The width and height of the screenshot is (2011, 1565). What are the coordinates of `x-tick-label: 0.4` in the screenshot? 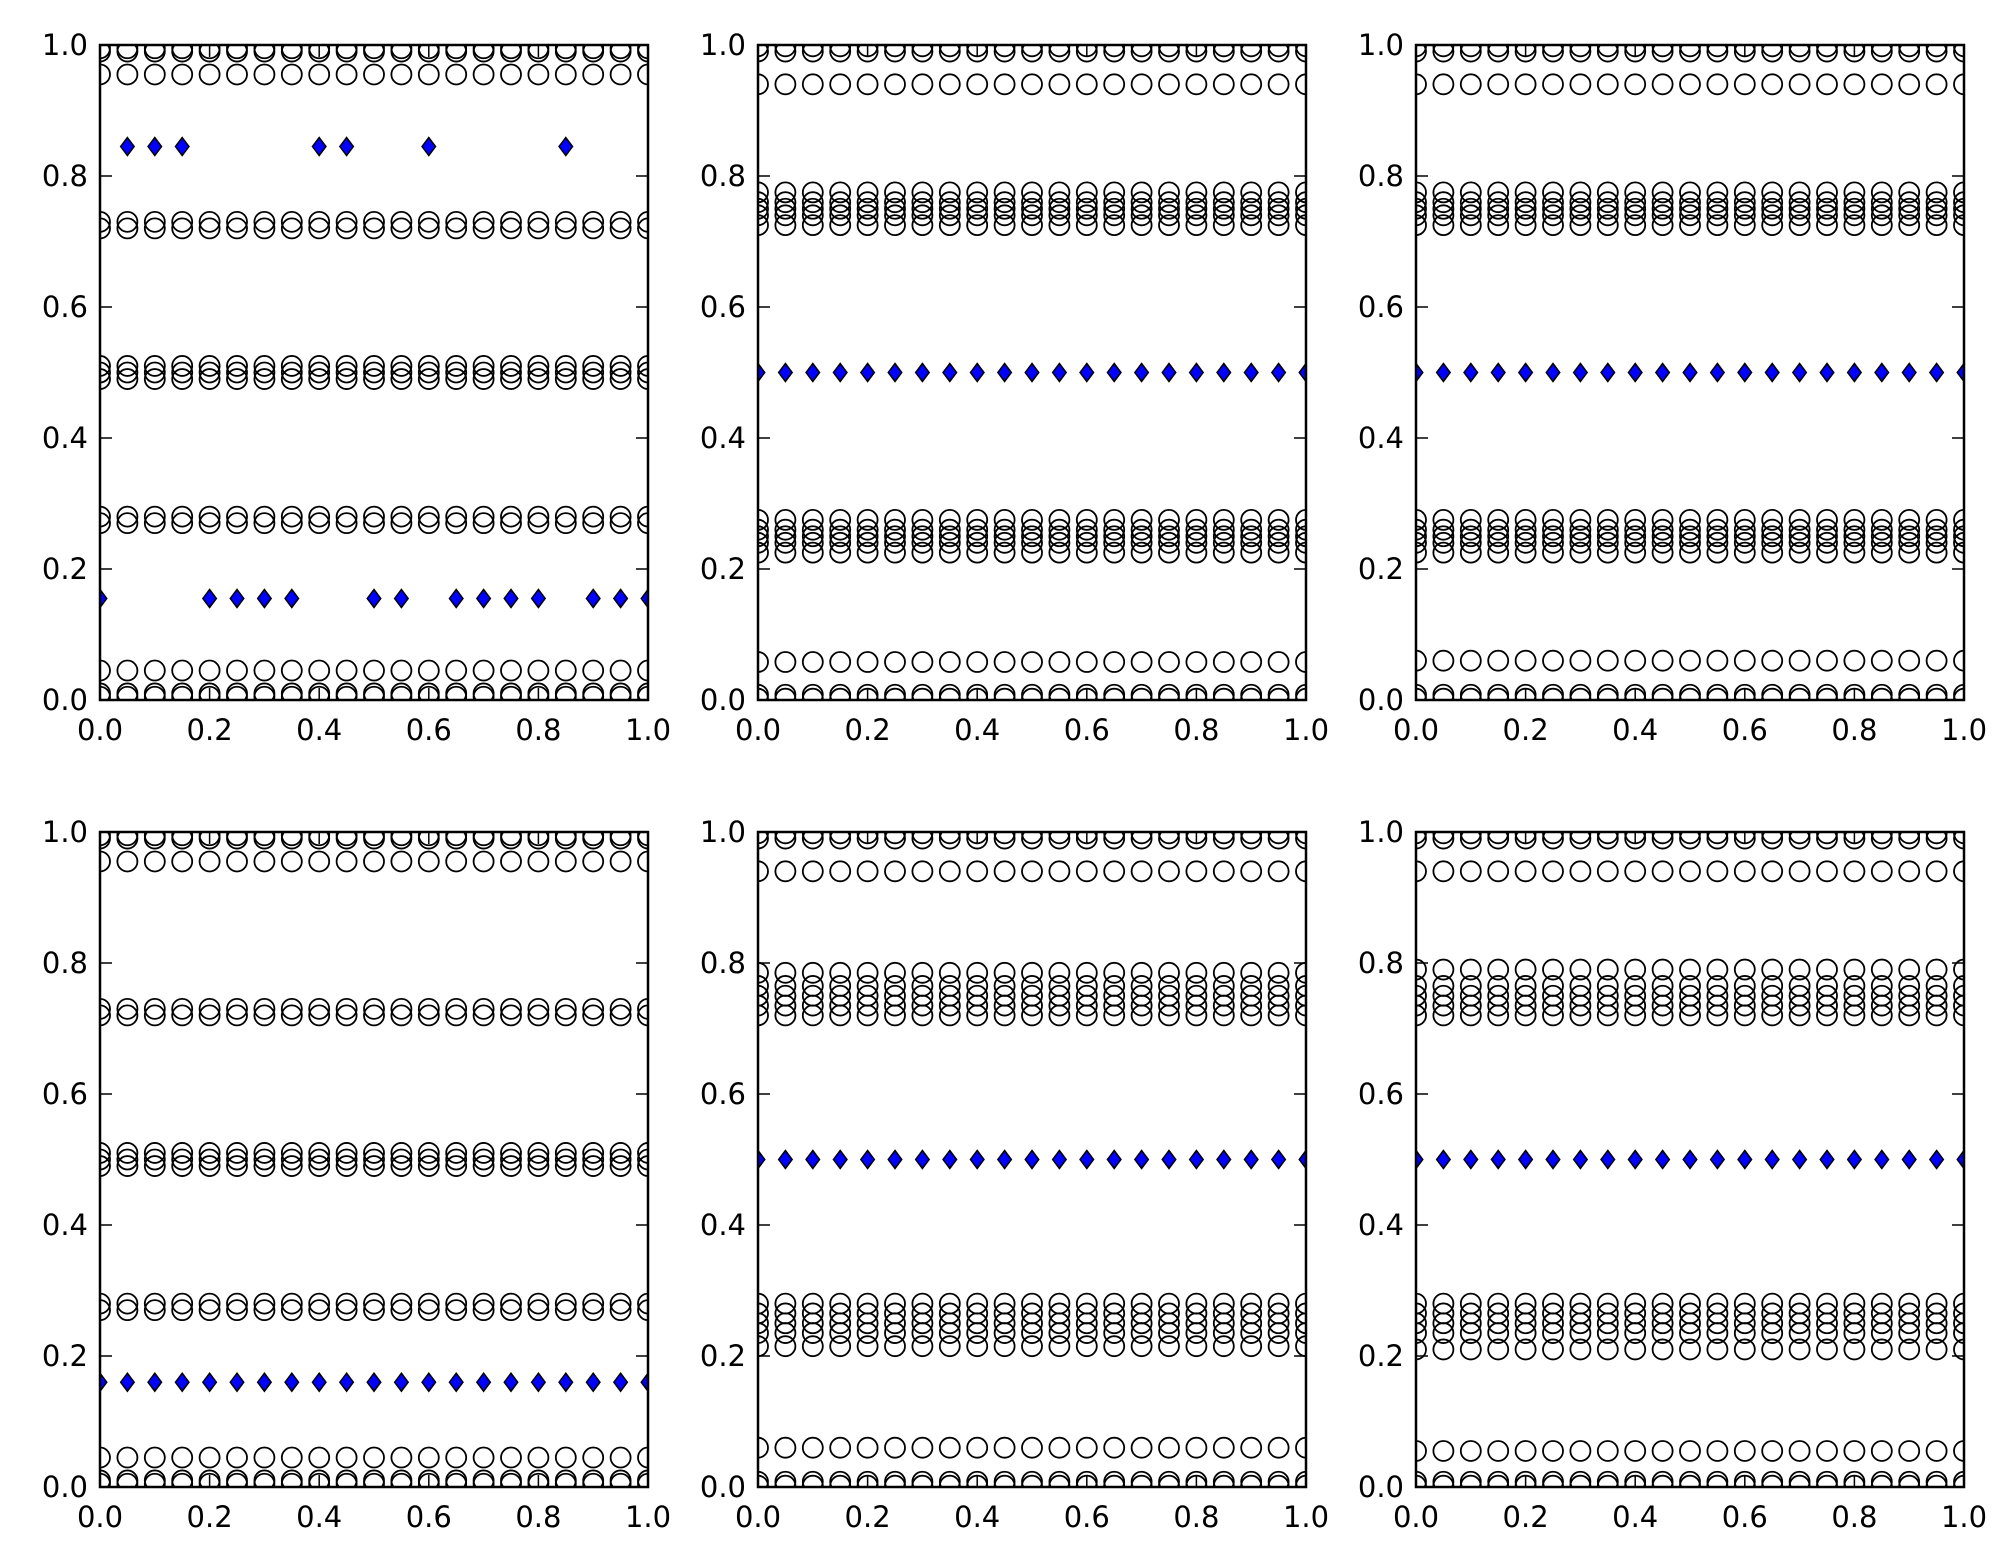 It's located at (1635, 730).